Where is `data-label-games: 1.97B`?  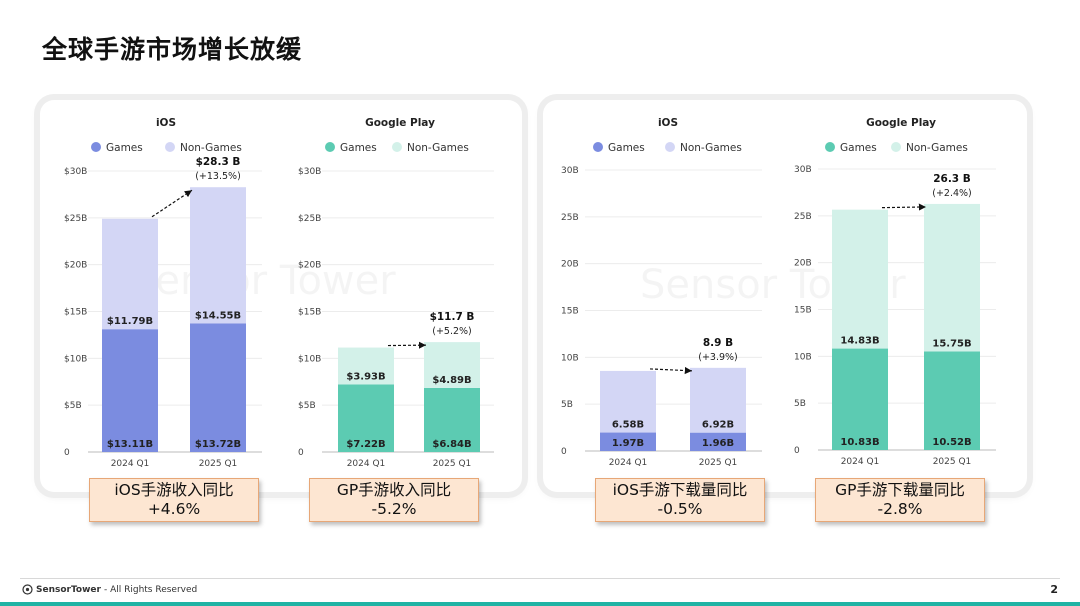
data-label-games: 1.97B is located at coordinates (628, 443).